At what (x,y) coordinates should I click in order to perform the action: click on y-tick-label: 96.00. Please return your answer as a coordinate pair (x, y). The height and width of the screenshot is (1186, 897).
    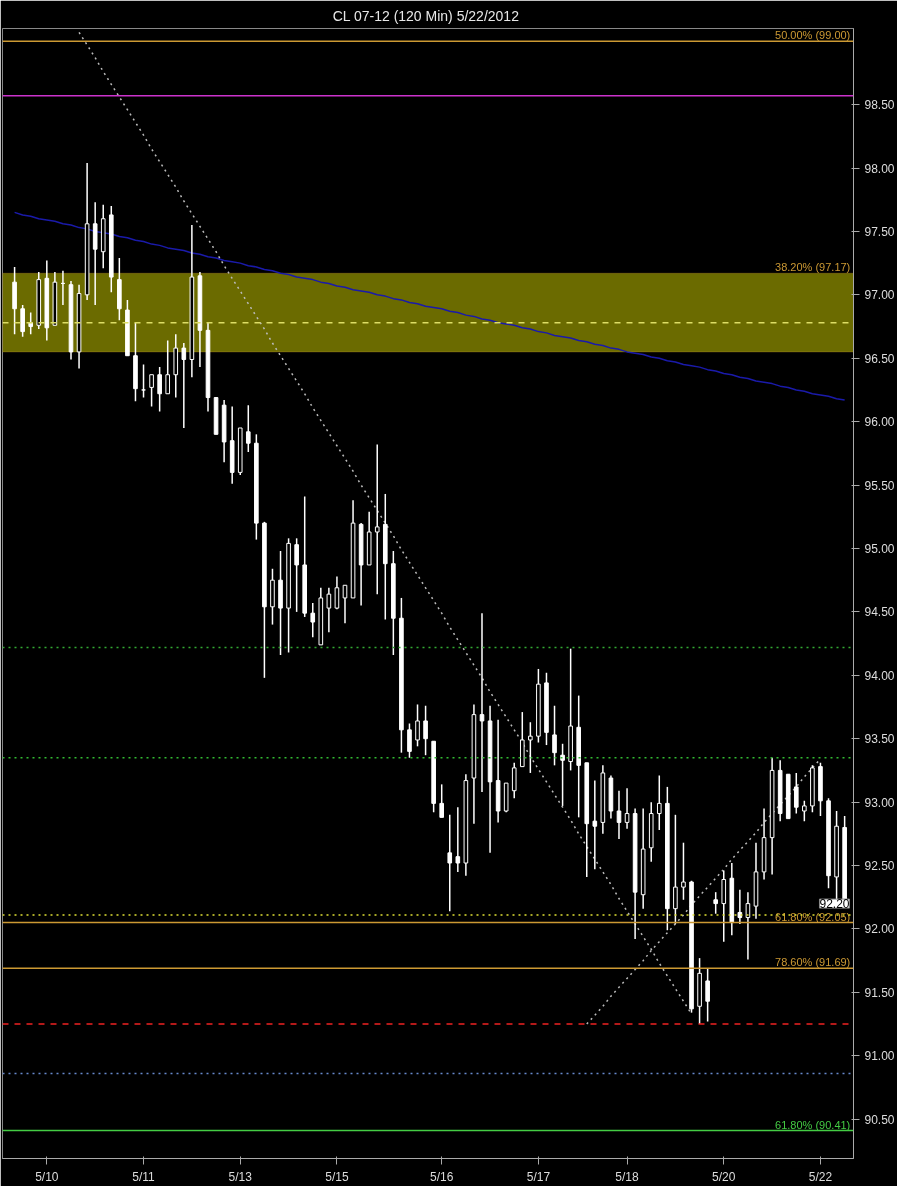
    Looking at the image, I should click on (879, 422).